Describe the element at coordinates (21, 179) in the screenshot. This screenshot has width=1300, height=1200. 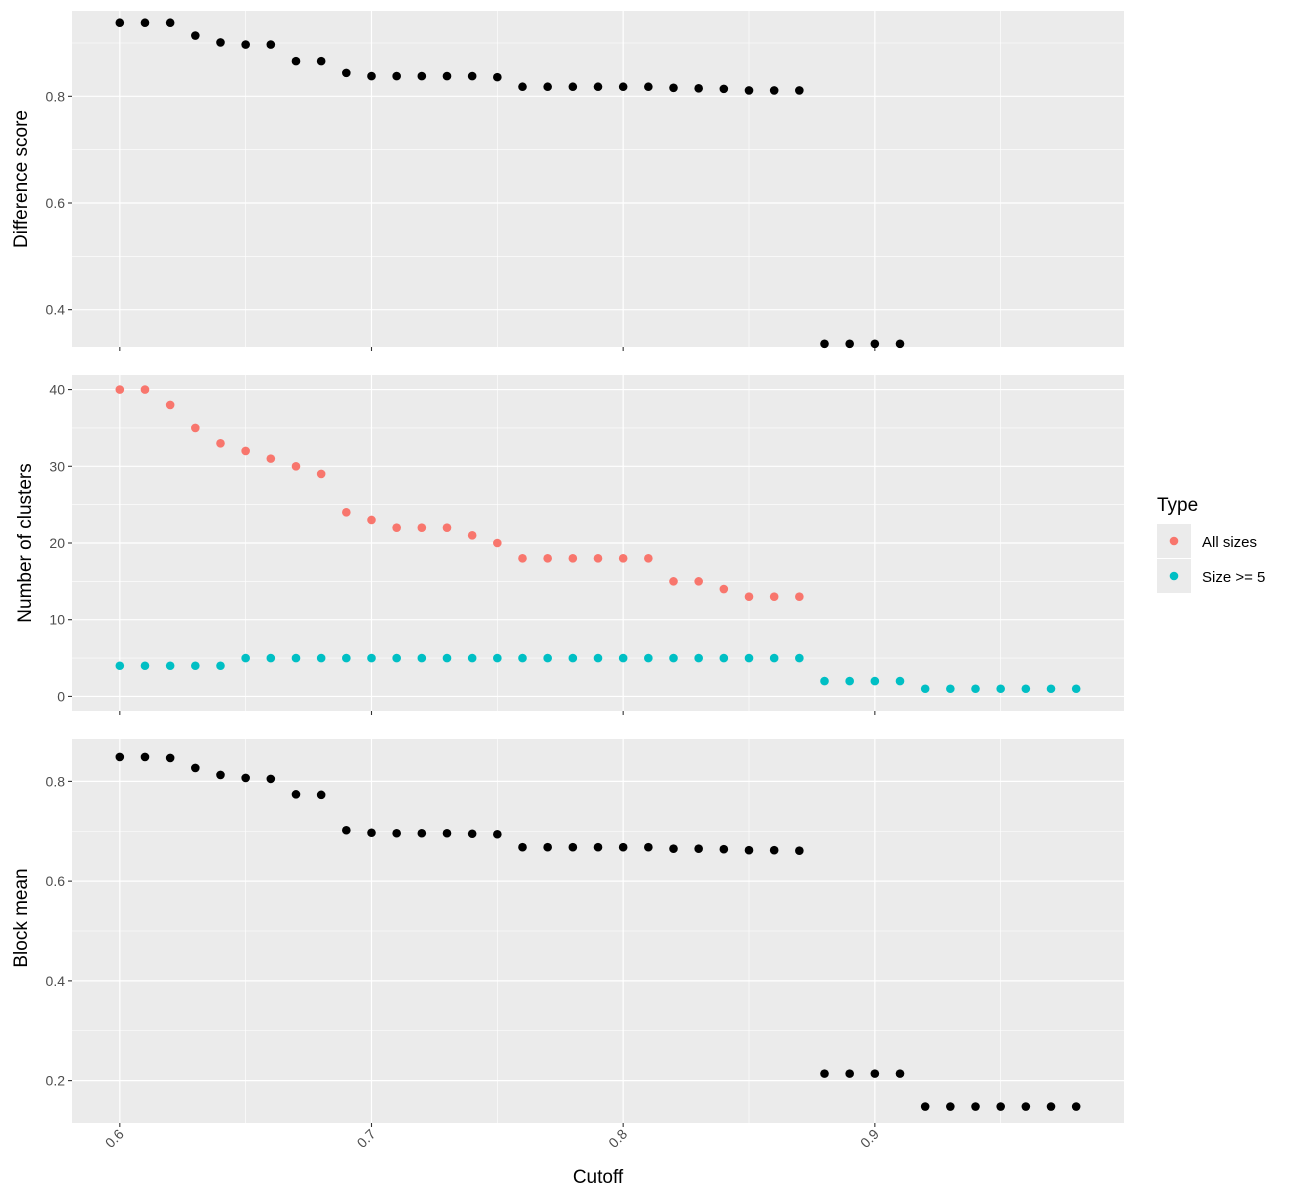
I see `y-axis-title-difference-score: Difference score` at that location.